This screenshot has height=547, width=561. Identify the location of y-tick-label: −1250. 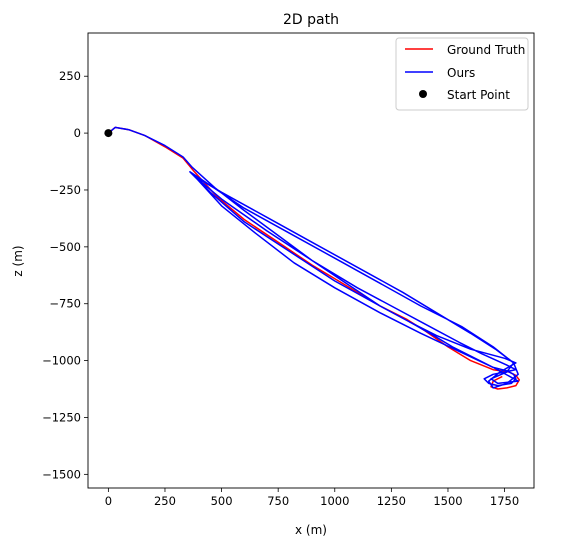
(61, 417).